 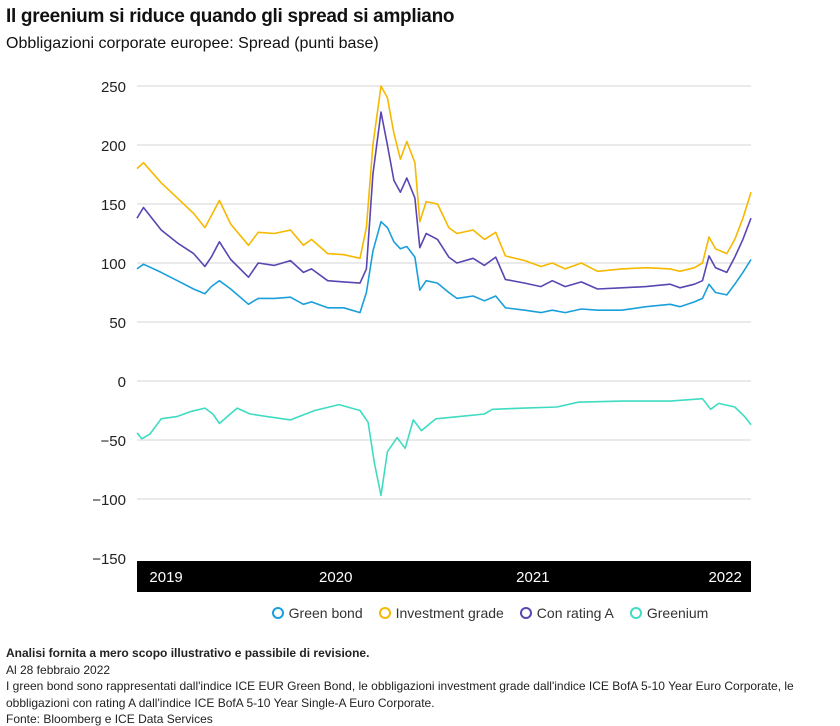 What do you see at coordinates (117, 323) in the screenshot?
I see `y-tick-label: 50` at bounding box center [117, 323].